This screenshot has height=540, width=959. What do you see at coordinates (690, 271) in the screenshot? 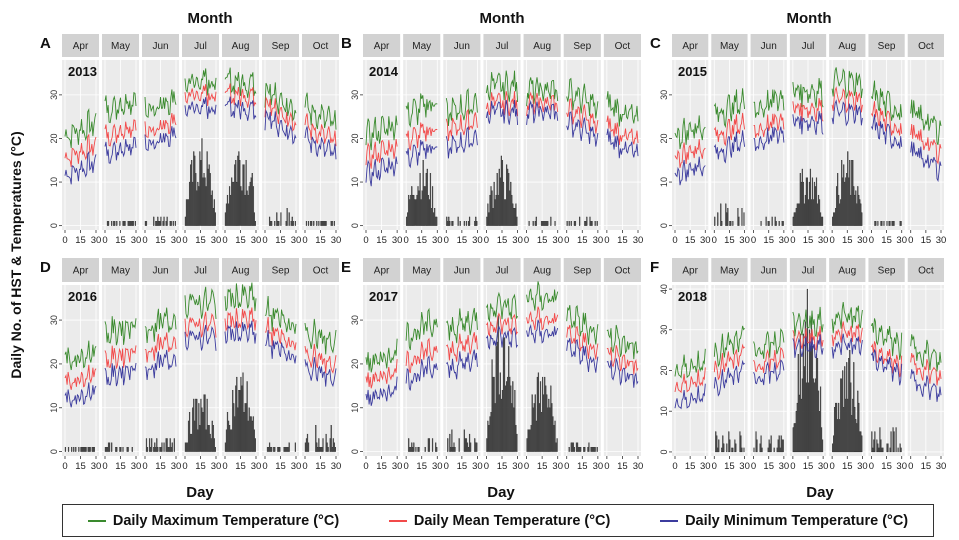
I see `facet-strip-label: Apr` at bounding box center [690, 271].